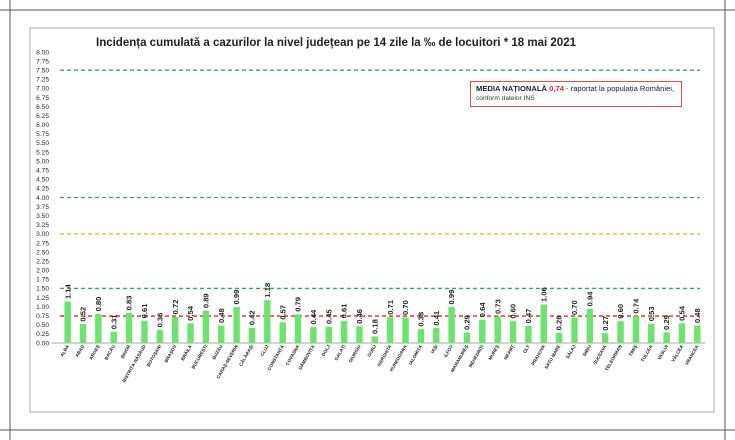  I want to click on x-tick-label: COVASNA, so click(293, 354).